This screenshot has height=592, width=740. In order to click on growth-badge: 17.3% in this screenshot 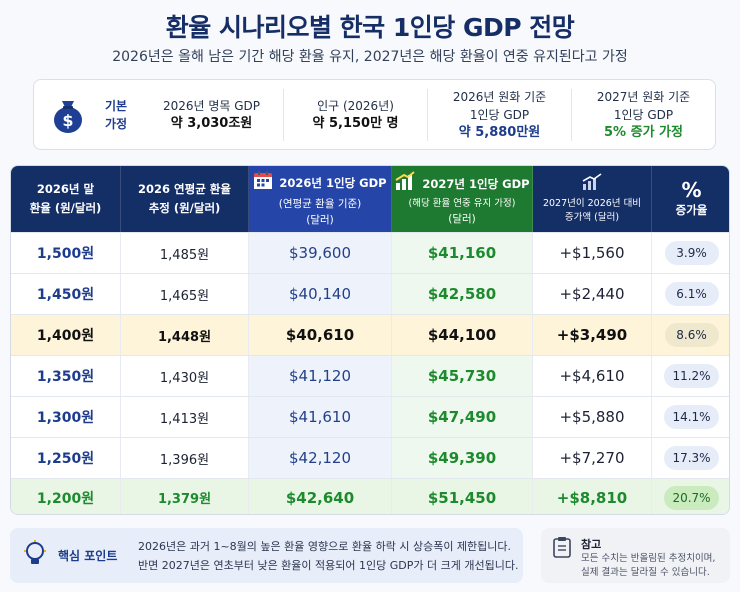, I will do `click(691, 458)`.